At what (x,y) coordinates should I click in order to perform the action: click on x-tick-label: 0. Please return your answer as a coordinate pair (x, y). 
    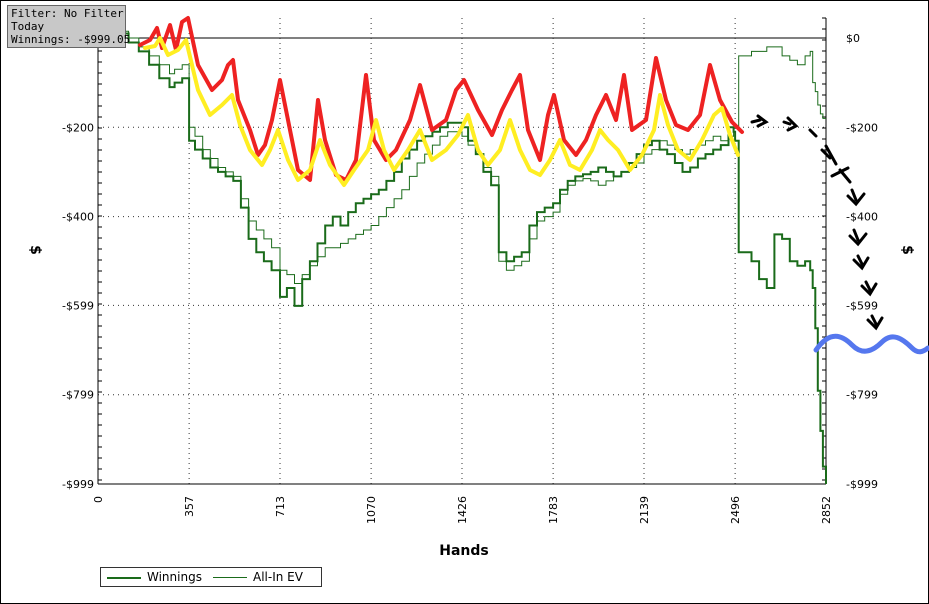
    Looking at the image, I should click on (98, 499).